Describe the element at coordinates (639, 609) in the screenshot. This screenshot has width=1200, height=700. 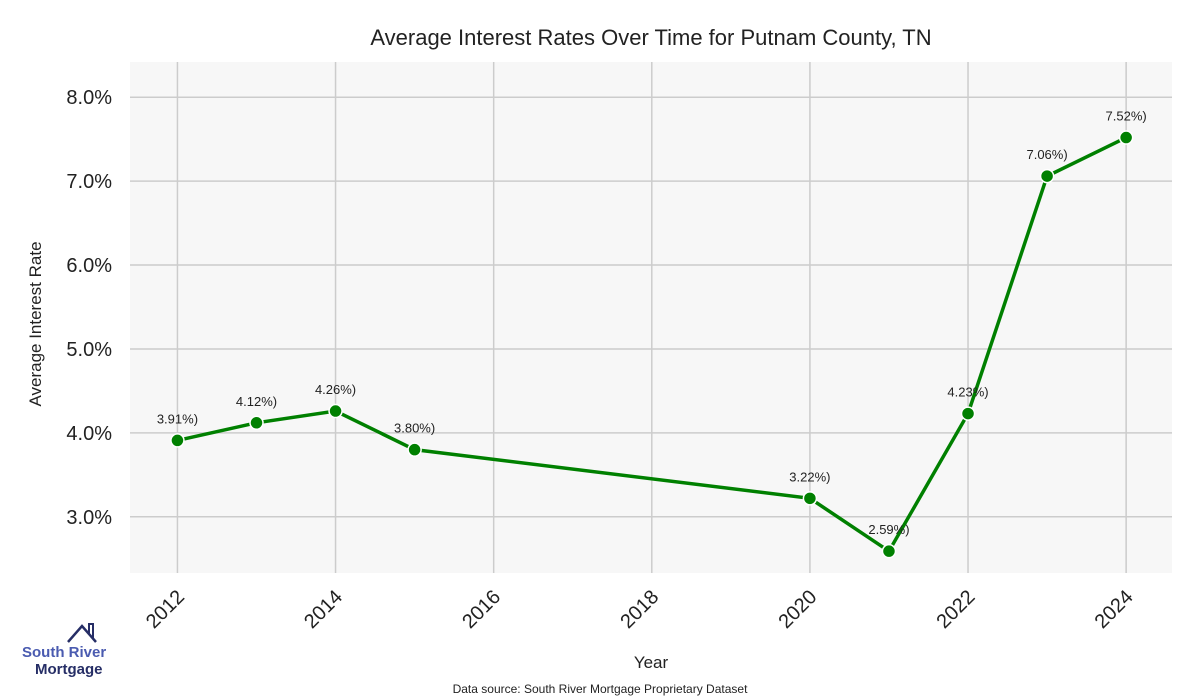
I see `x-tick-label: 2018` at that location.